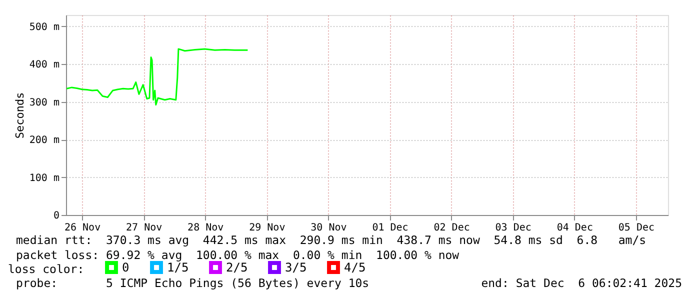 This screenshot has height=297, width=697. Describe the element at coordinates (44, 27) in the screenshot. I see `y-tick-label: 500 m` at that location.